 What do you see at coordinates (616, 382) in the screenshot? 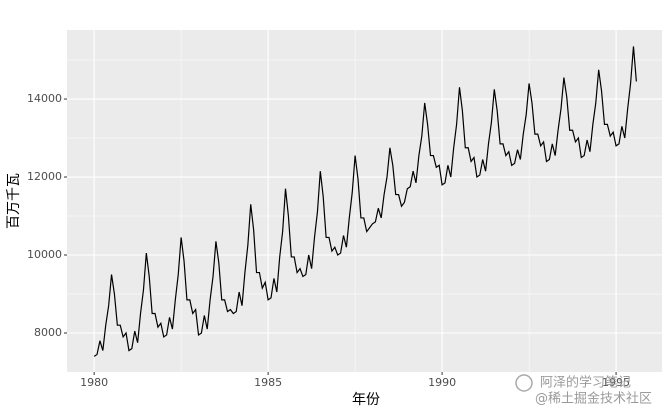
I see `x-tick-label: 1995` at bounding box center [616, 382].